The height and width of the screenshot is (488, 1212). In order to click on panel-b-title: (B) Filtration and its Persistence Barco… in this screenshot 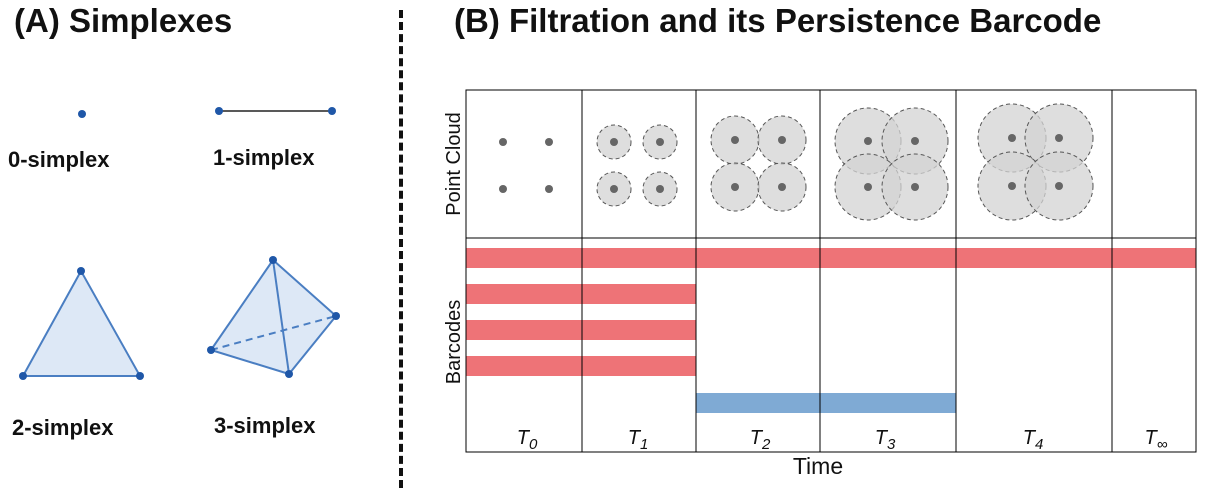, I will do `click(778, 20)`.